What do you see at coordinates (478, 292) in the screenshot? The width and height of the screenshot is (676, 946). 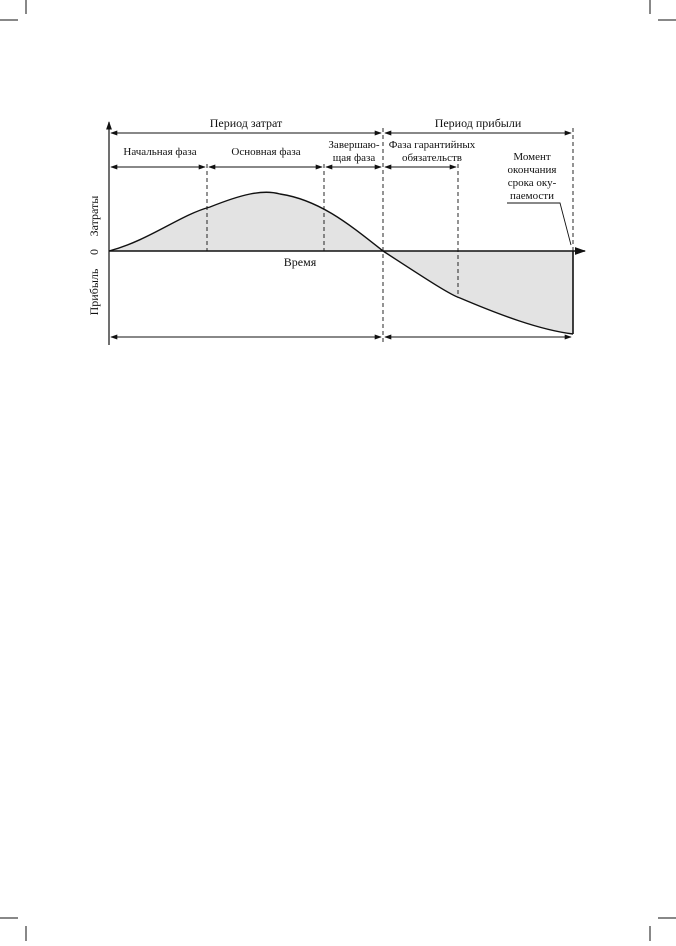 I see `profit-area` at bounding box center [478, 292].